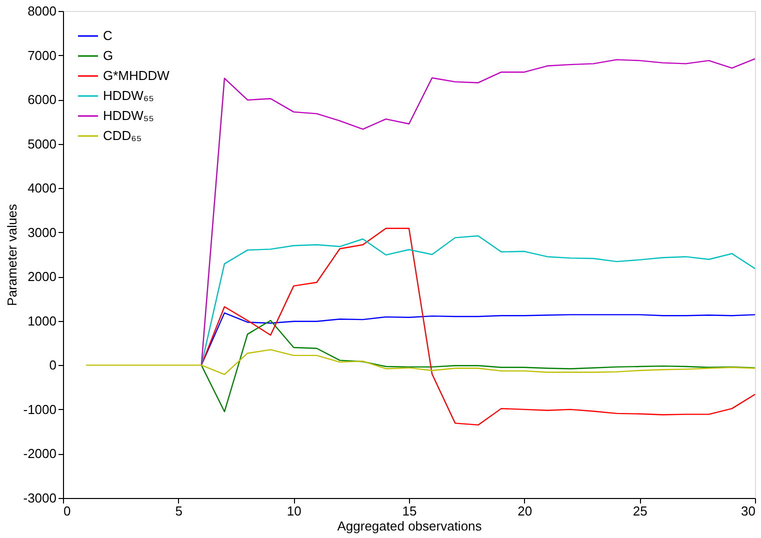 The width and height of the screenshot is (761, 538). What do you see at coordinates (42, 11) in the screenshot?
I see `y-tick-label: 8000` at bounding box center [42, 11].